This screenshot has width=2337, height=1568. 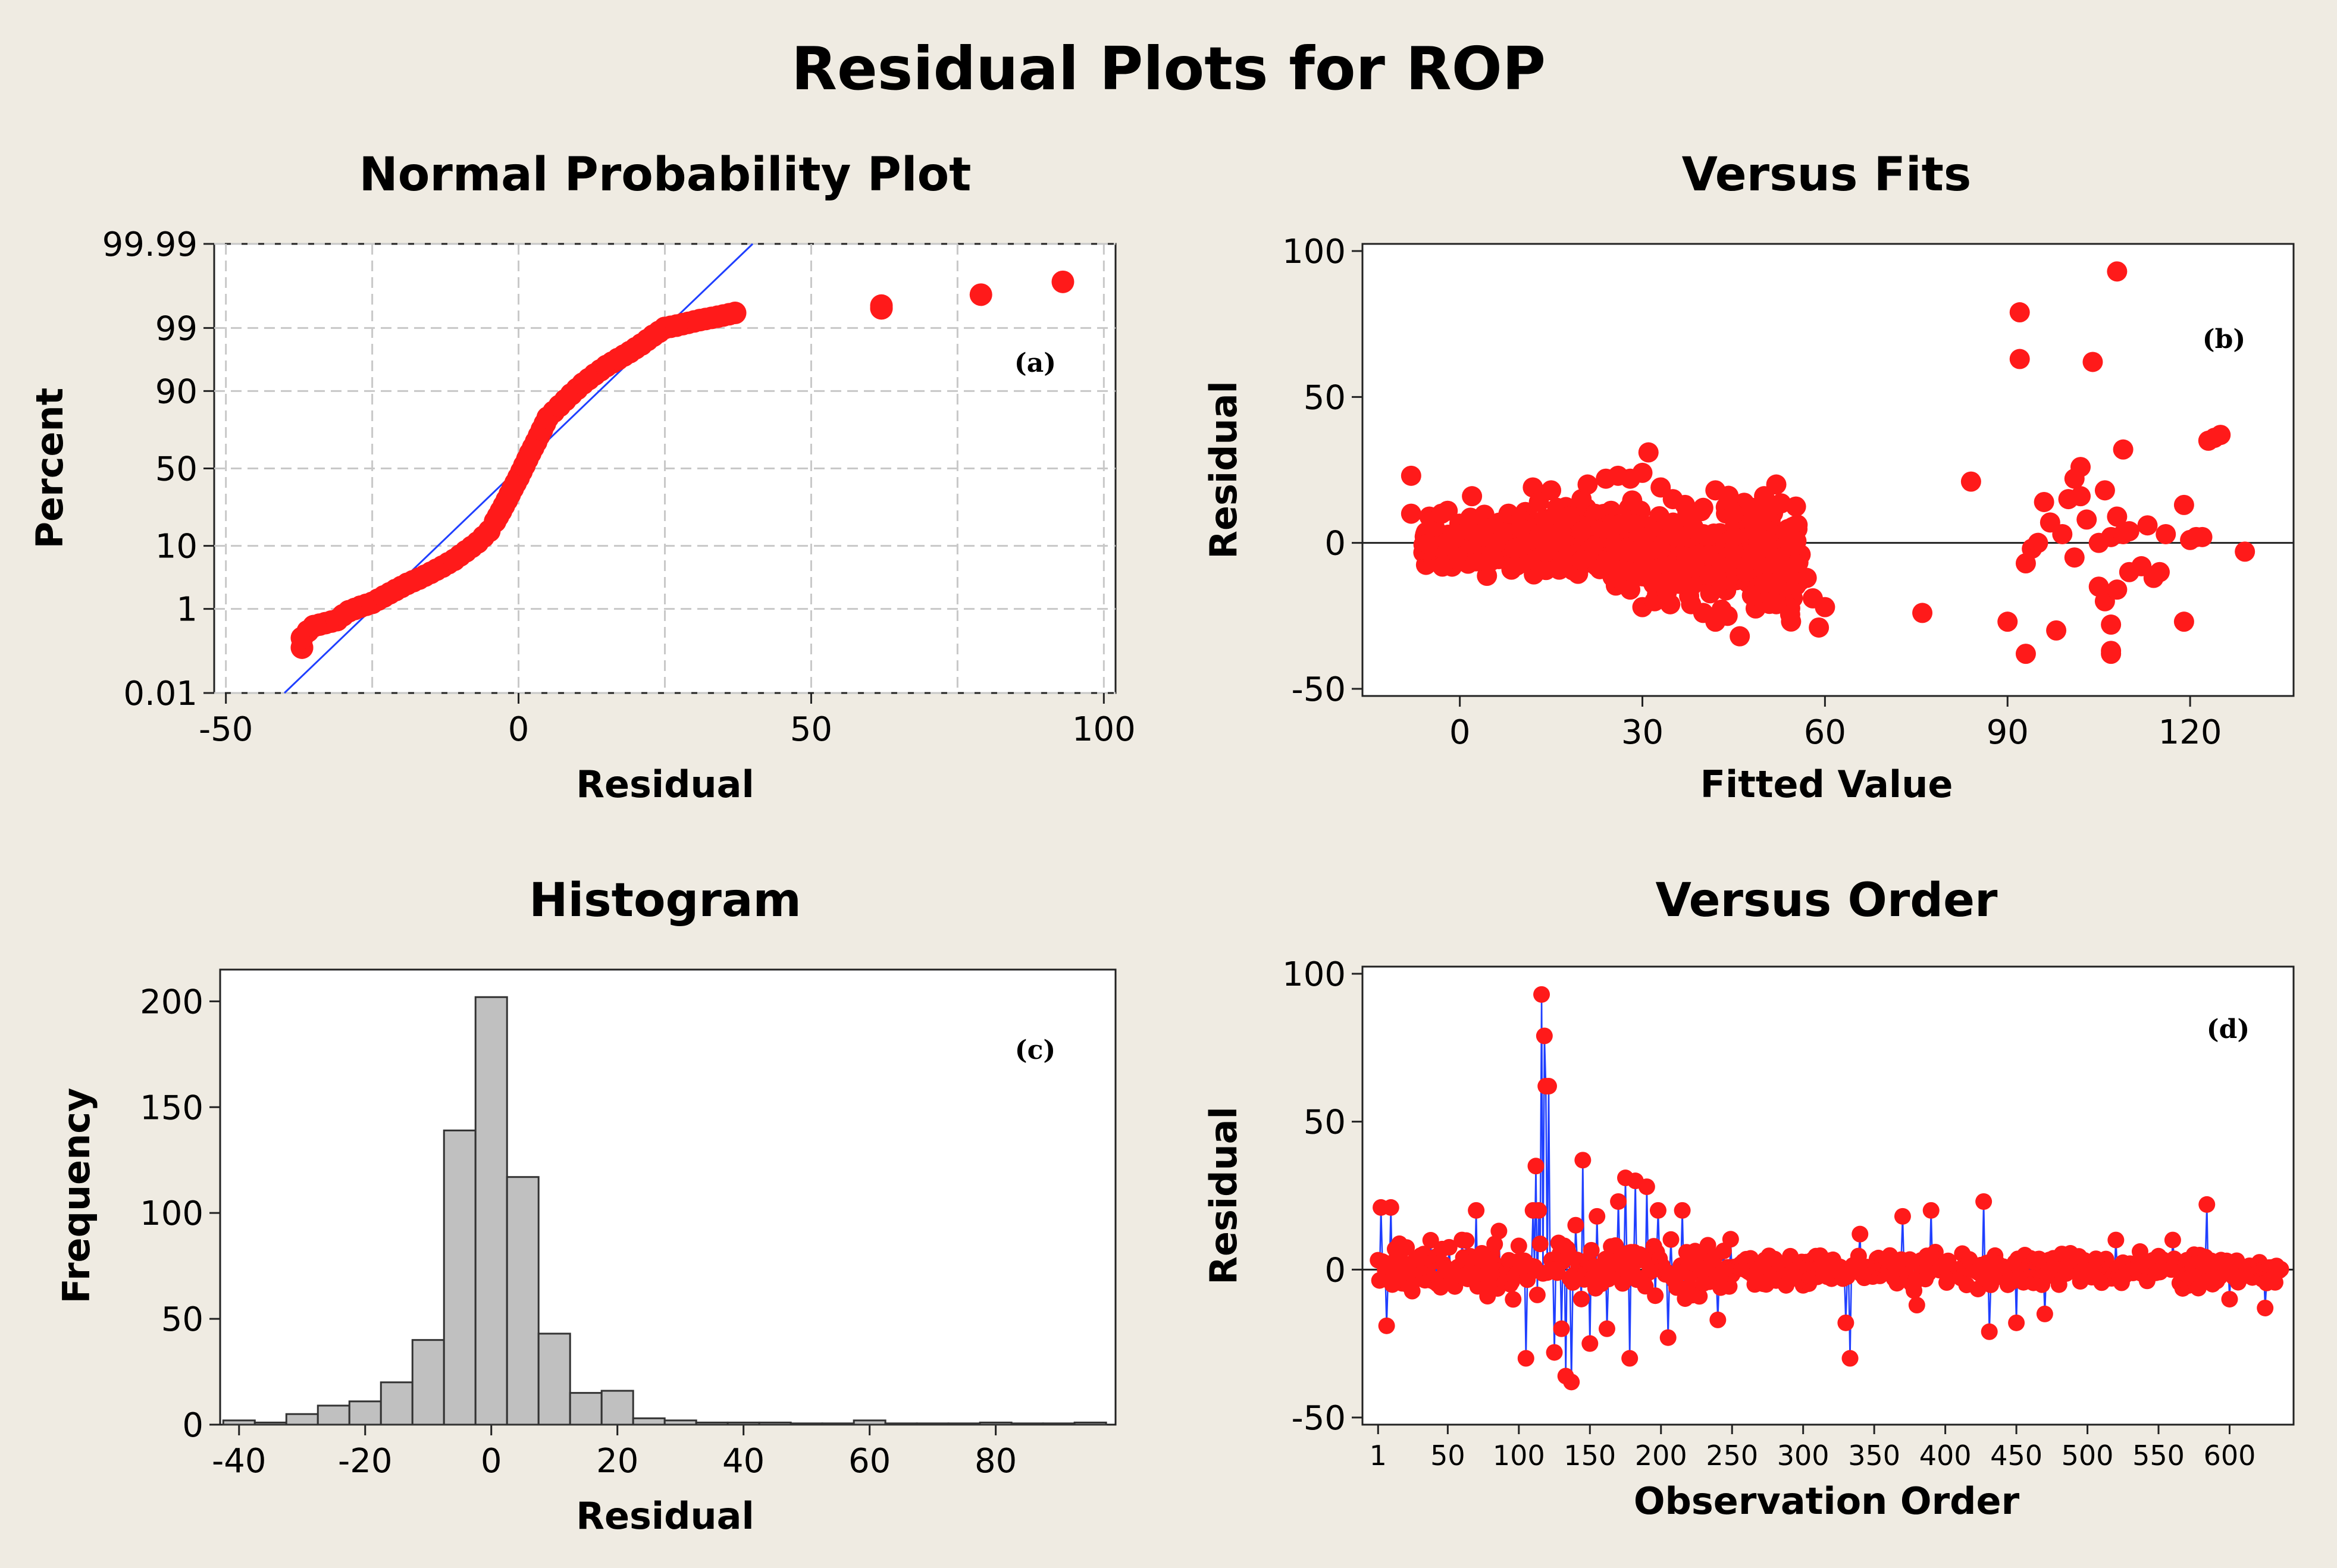 What do you see at coordinates (665, 1516) in the screenshot?
I see `panel-c-x-axis-title: Residual` at bounding box center [665, 1516].